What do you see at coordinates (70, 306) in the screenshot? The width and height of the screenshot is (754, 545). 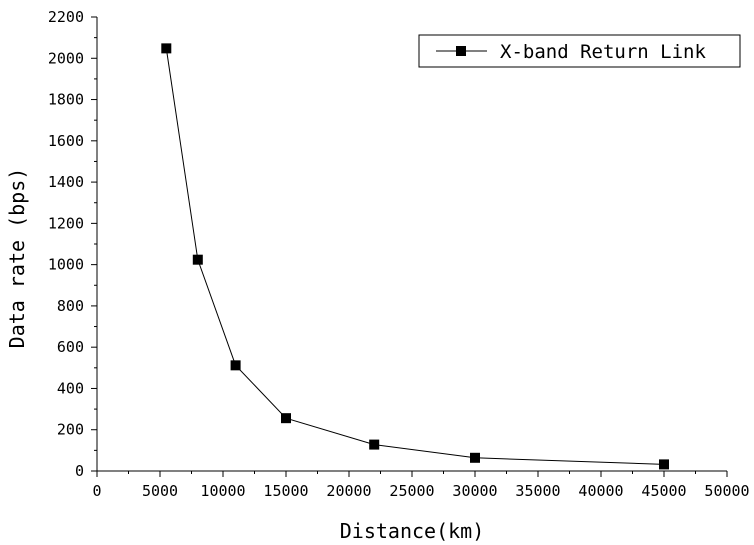 I see `y-tick-label: 800` at bounding box center [70, 306].